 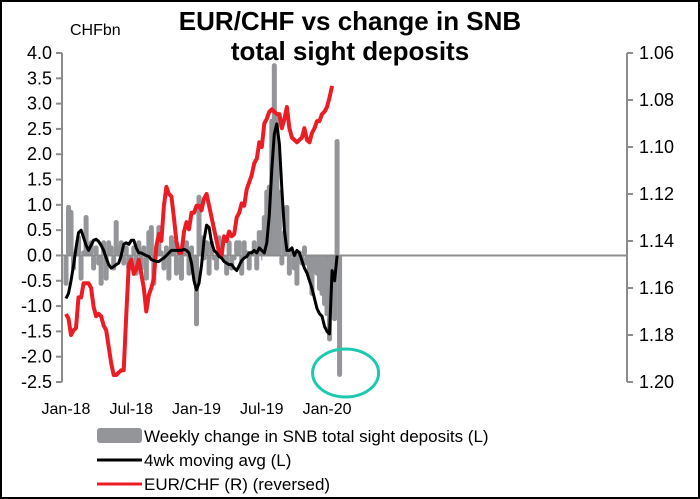 What do you see at coordinates (36, 281) in the screenshot?
I see `left-tick-label: -0.5` at bounding box center [36, 281].